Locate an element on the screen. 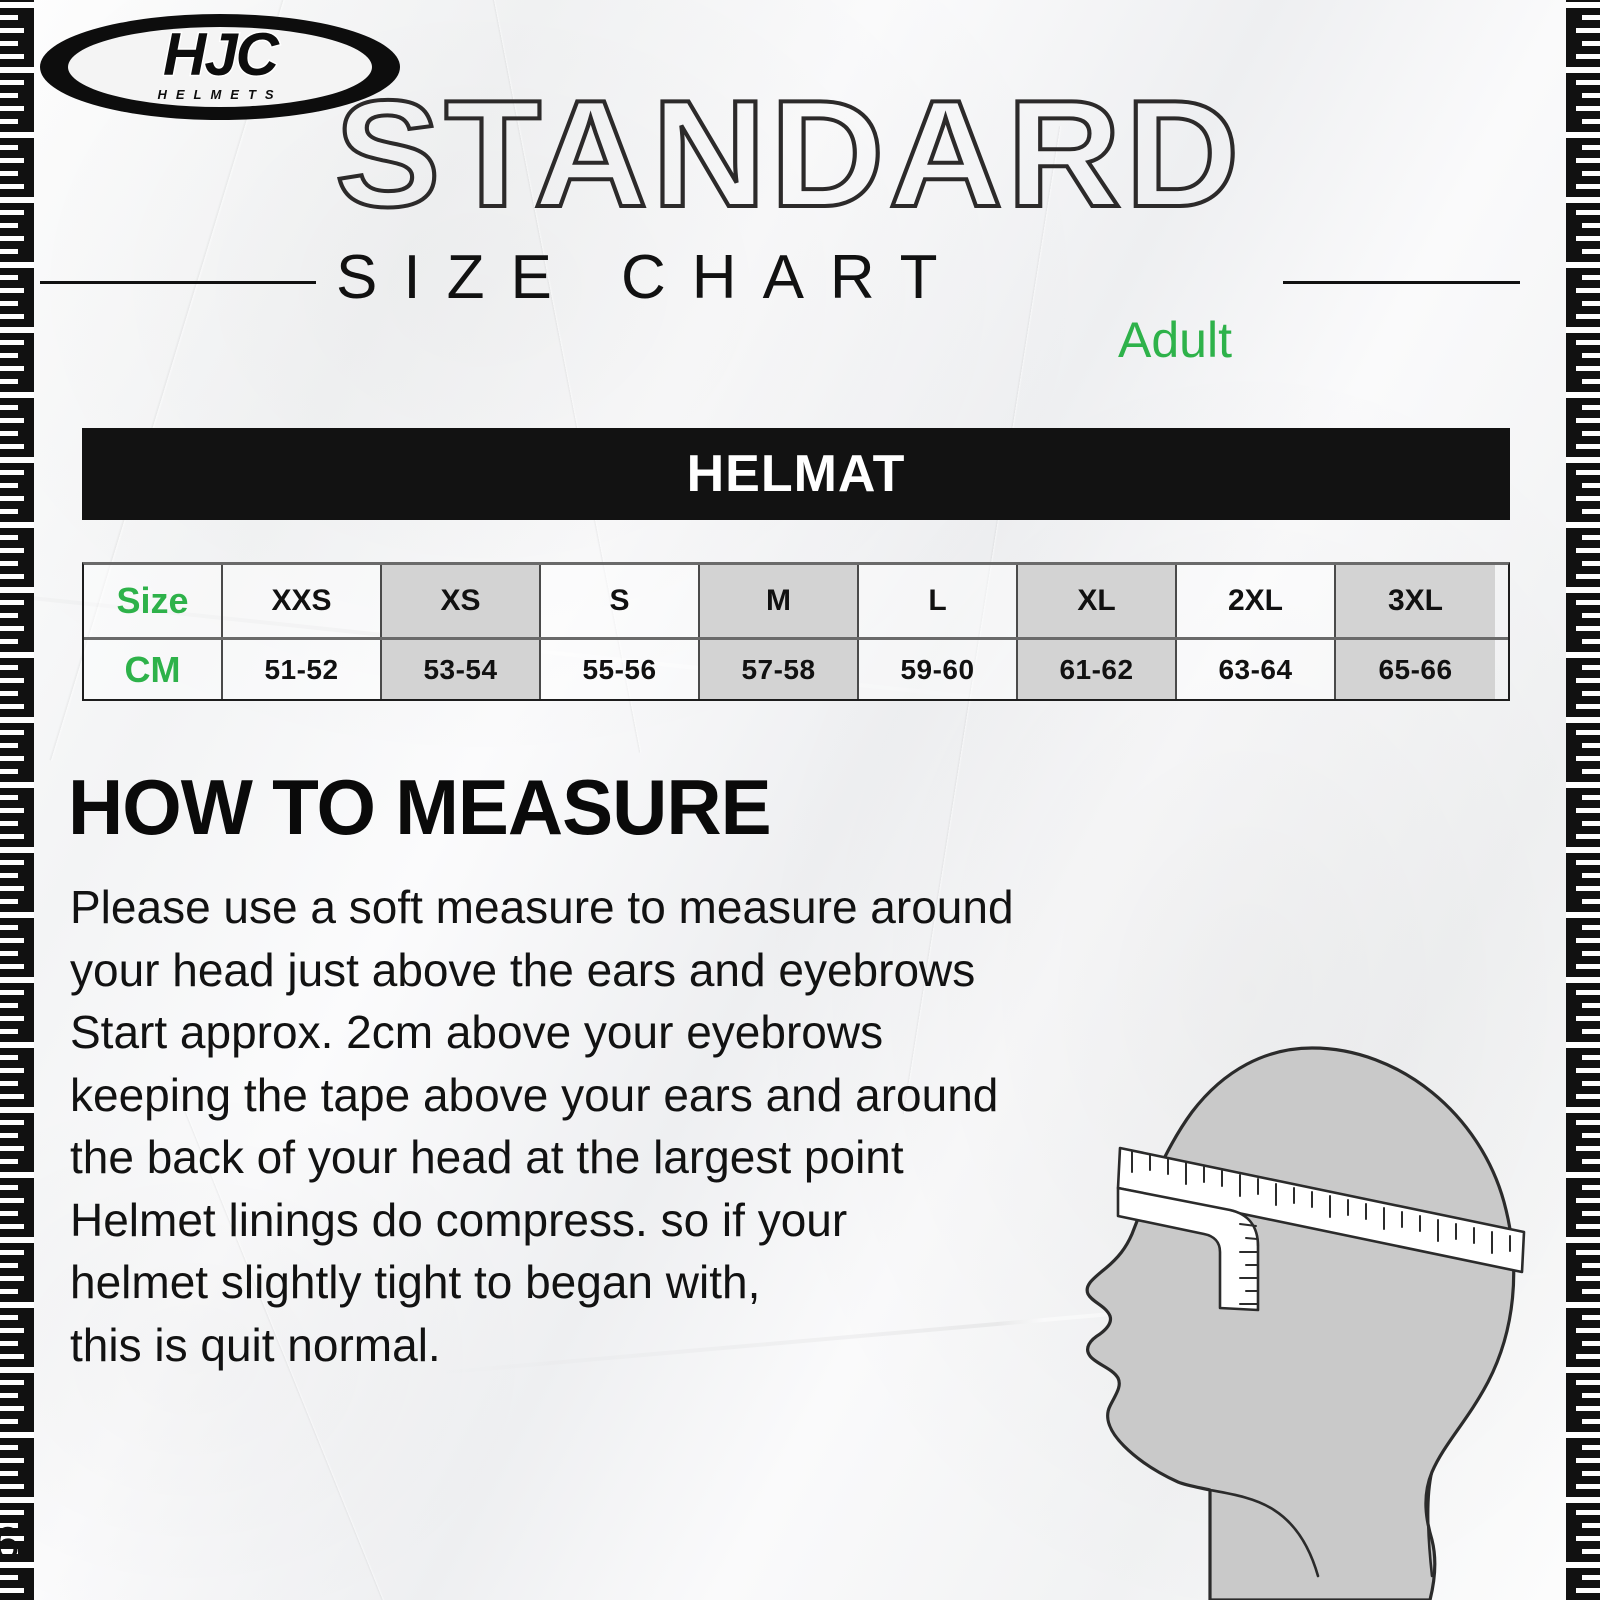 This screenshot has height=1600, width=1600. logo-tagline: HELMETS is located at coordinates (220, 94).